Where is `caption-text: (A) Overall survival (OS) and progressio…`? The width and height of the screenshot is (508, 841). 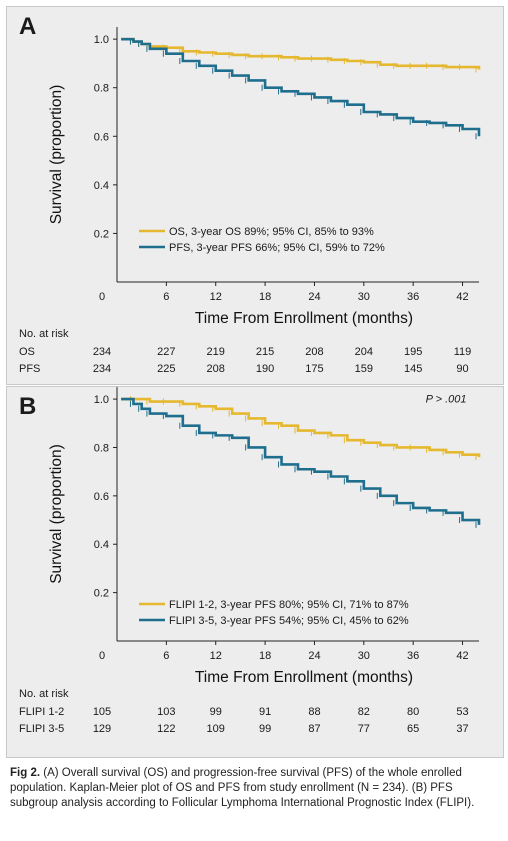 caption-text: (A) Overall survival (OS) and progressio… is located at coordinates (242, 788).